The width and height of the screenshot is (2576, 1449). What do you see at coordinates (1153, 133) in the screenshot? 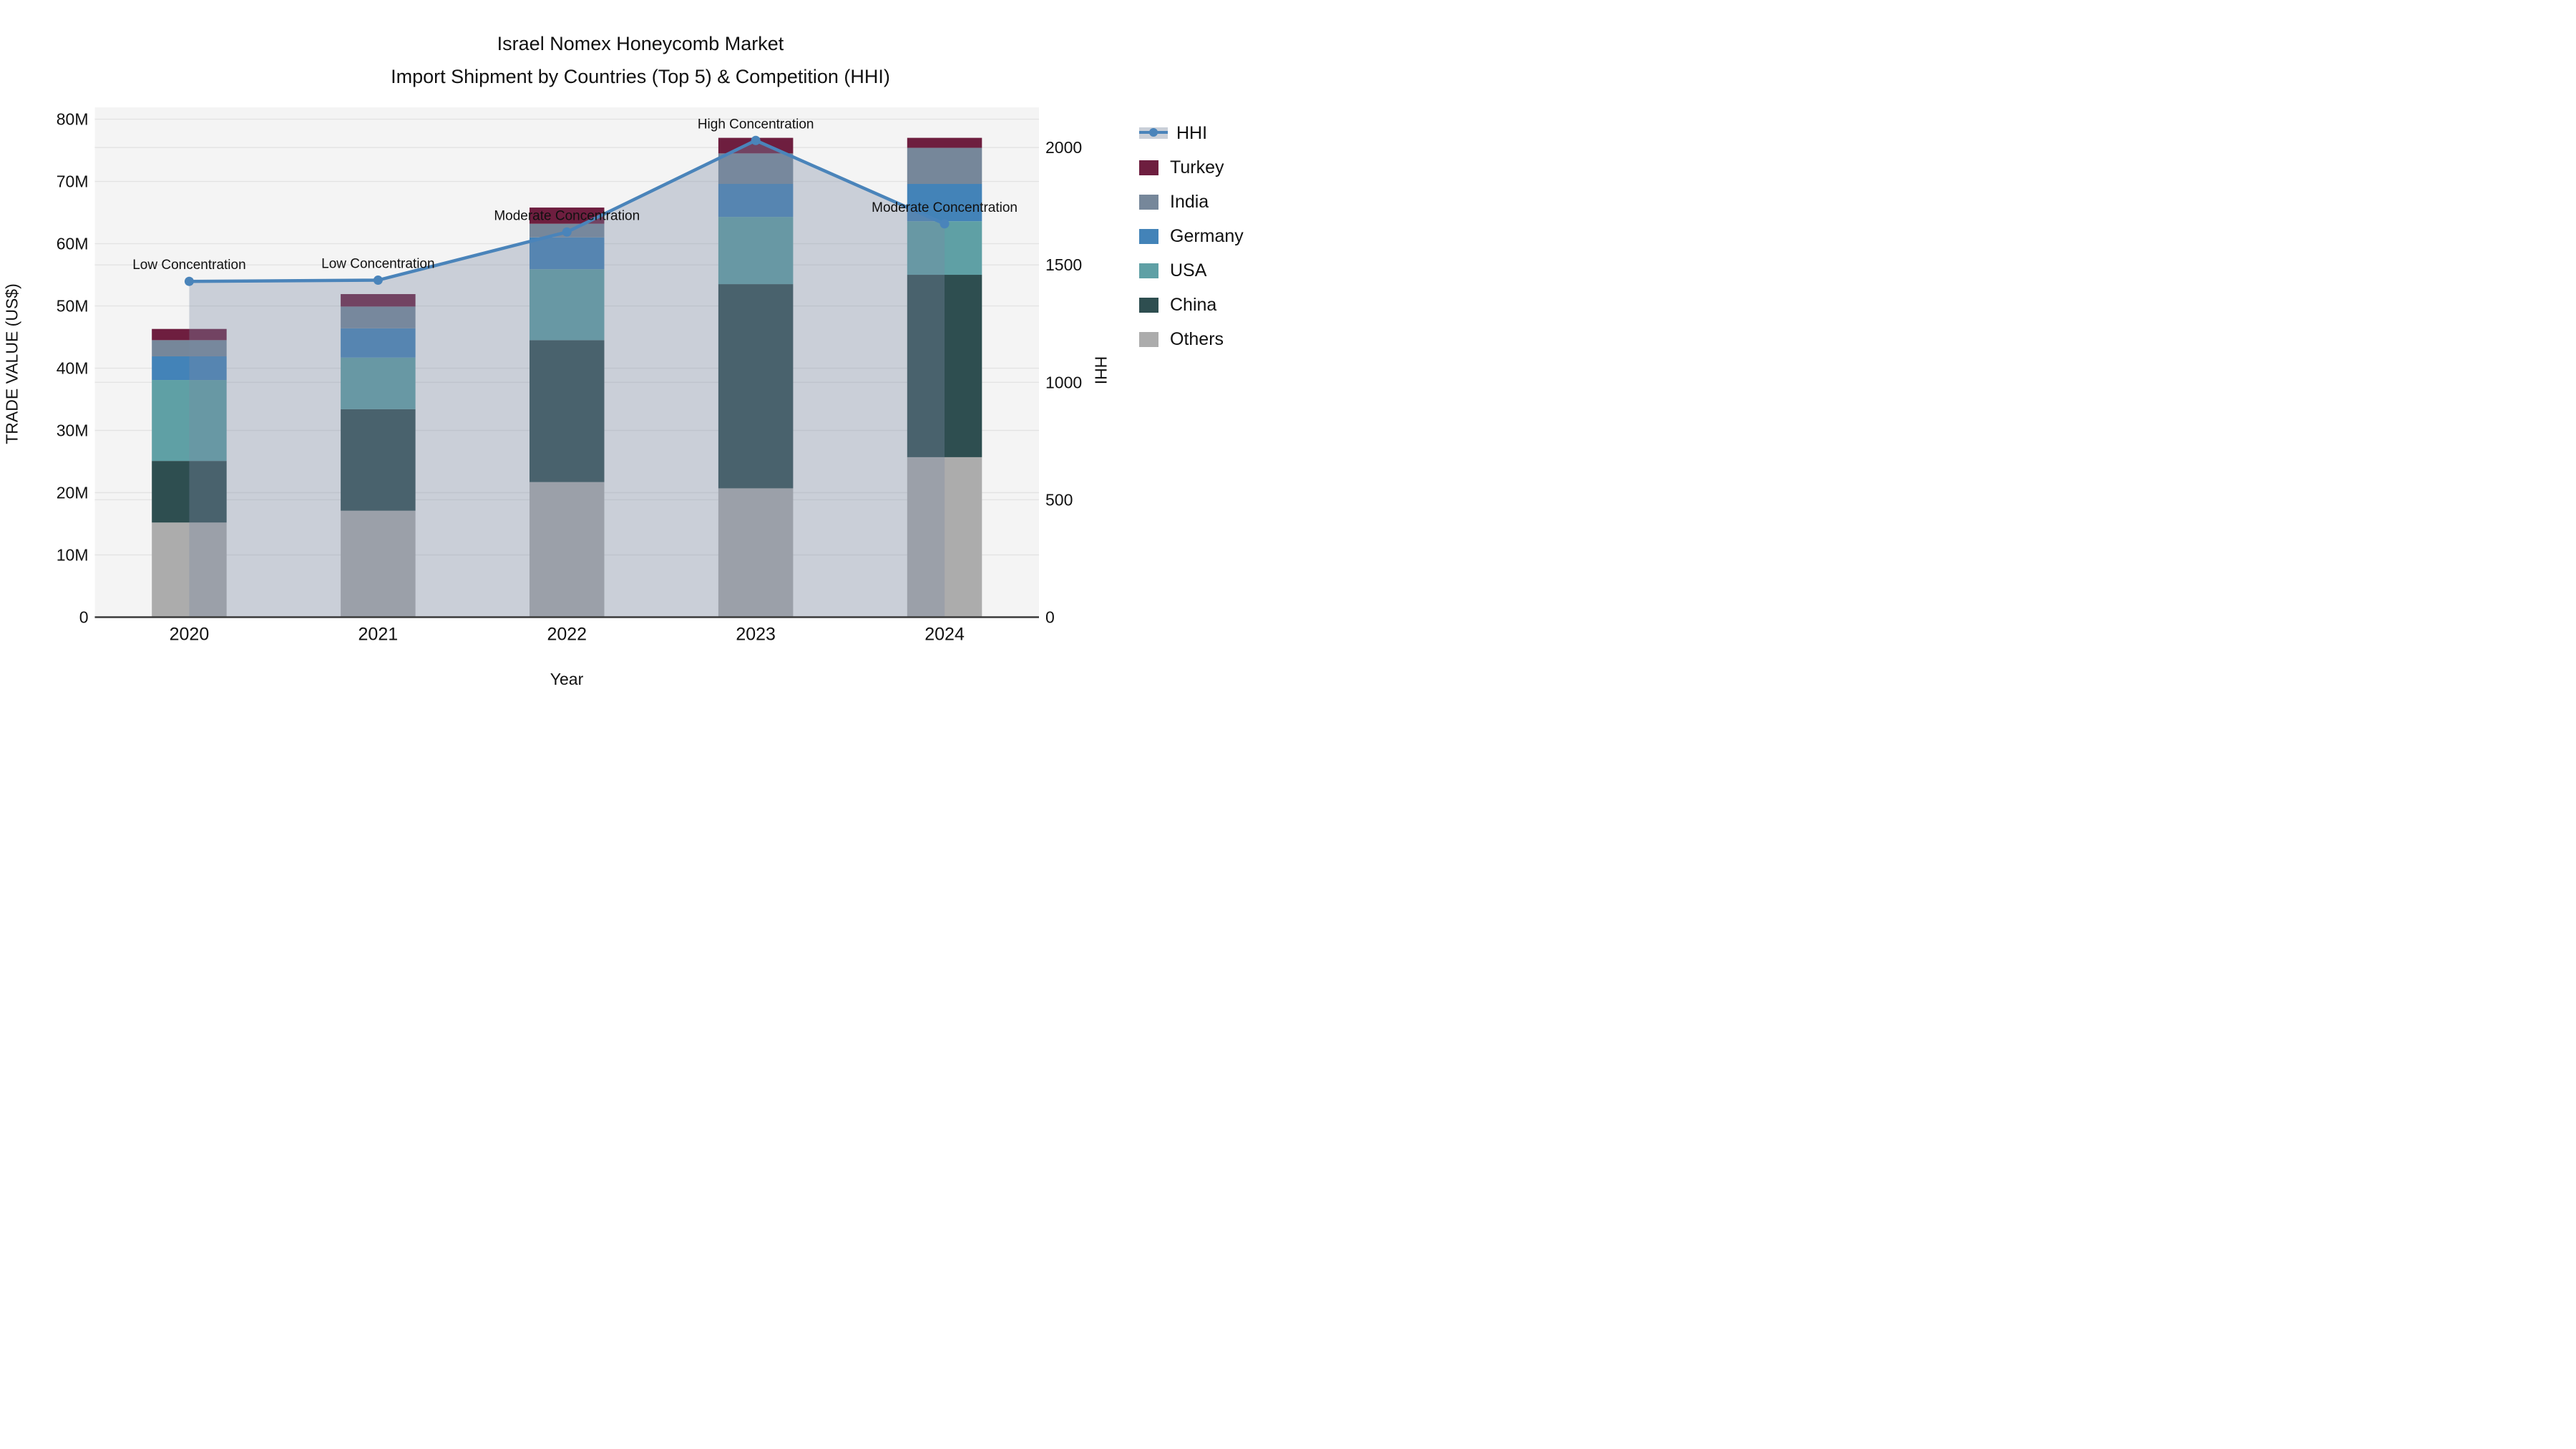
I see `legend-hhi-line-icon` at bounding box center [1153, 133].